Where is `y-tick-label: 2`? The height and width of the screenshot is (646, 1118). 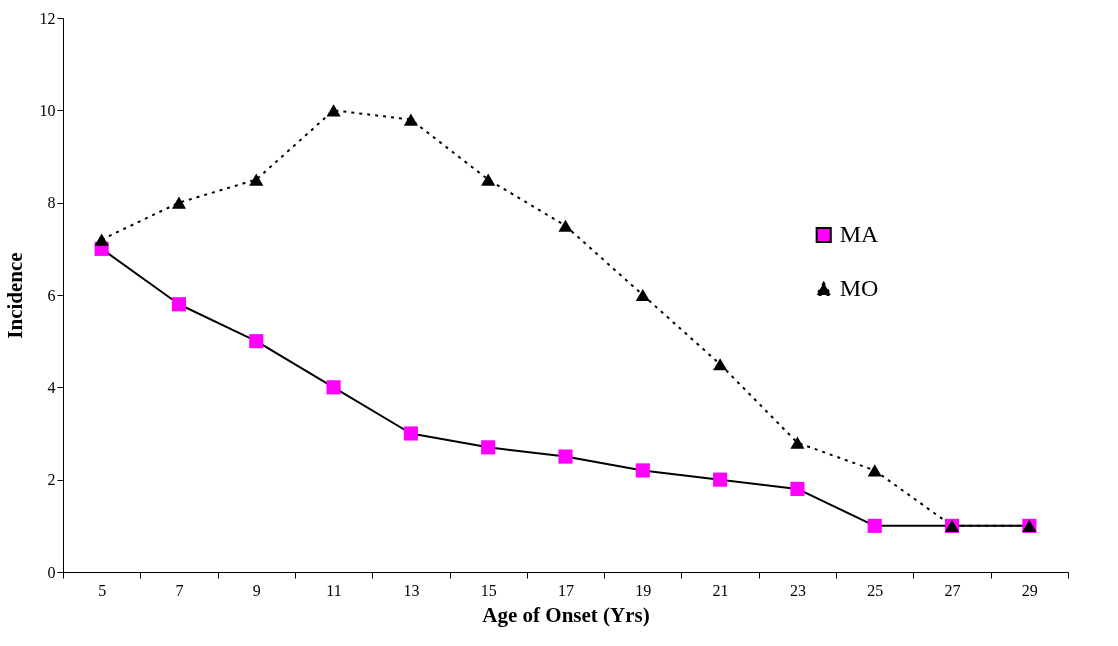 y-tick-label: 2 is located at coordinates (51, 480).